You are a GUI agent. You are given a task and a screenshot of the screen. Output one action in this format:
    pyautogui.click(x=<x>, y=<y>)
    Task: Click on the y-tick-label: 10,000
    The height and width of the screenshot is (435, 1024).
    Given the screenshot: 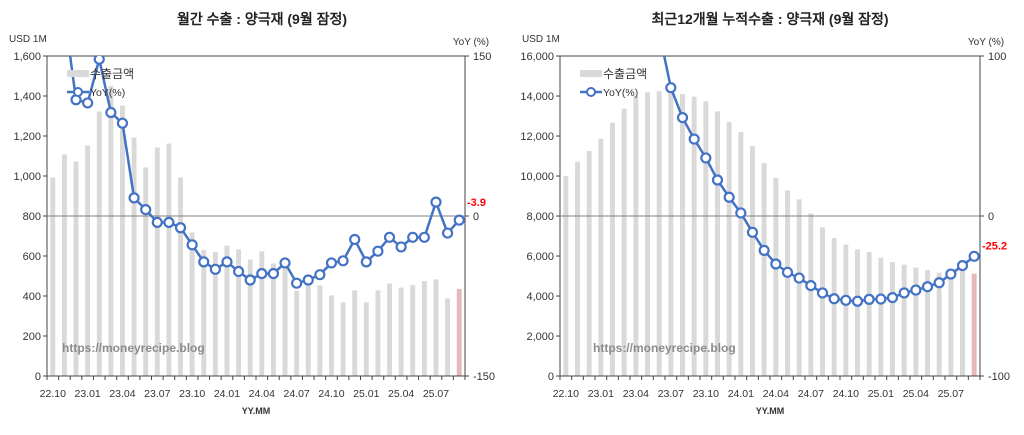 What is the action you would take?
    pyautogui.click(x=537, y=177)
    